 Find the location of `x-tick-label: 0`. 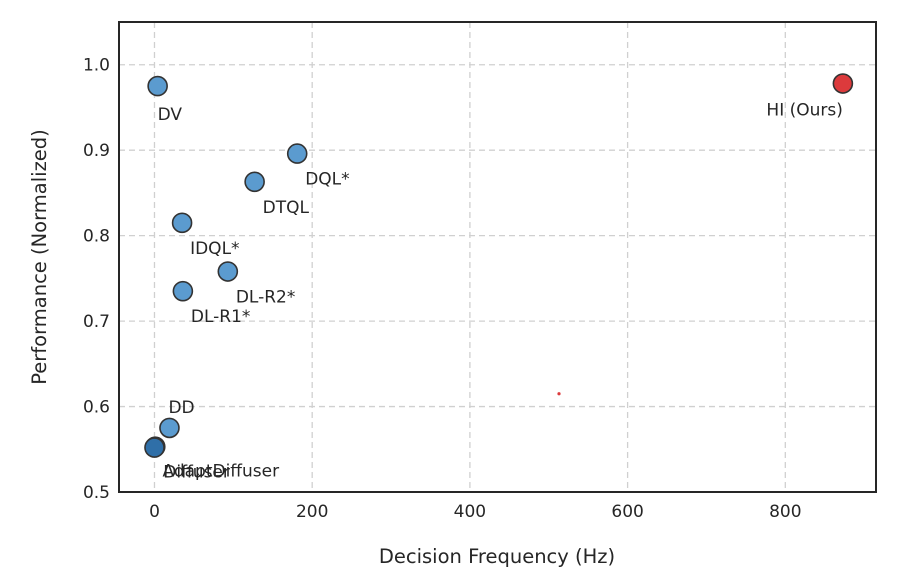

x-tick-label: 0 is located at coordinates (154, 512).